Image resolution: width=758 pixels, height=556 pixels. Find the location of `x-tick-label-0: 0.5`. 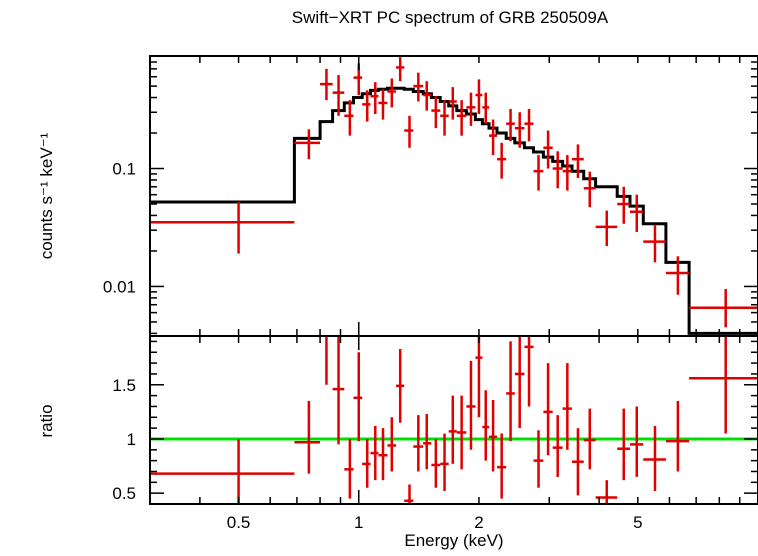

x-tick-label-0: 0.5 is located at coordinates (239, 522).